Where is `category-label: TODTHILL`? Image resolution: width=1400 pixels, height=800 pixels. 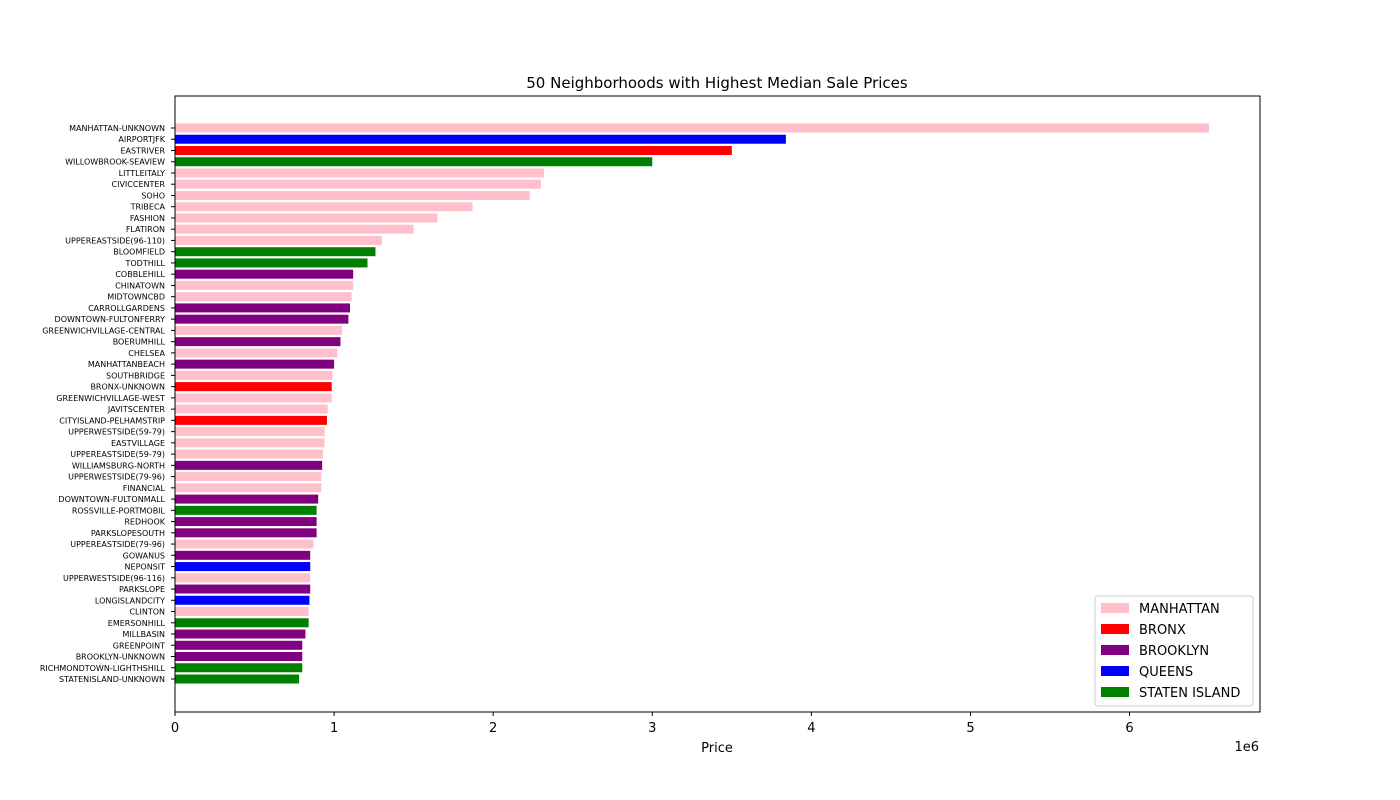 category-label: TODTHILL is located at coordinates (144, 263).